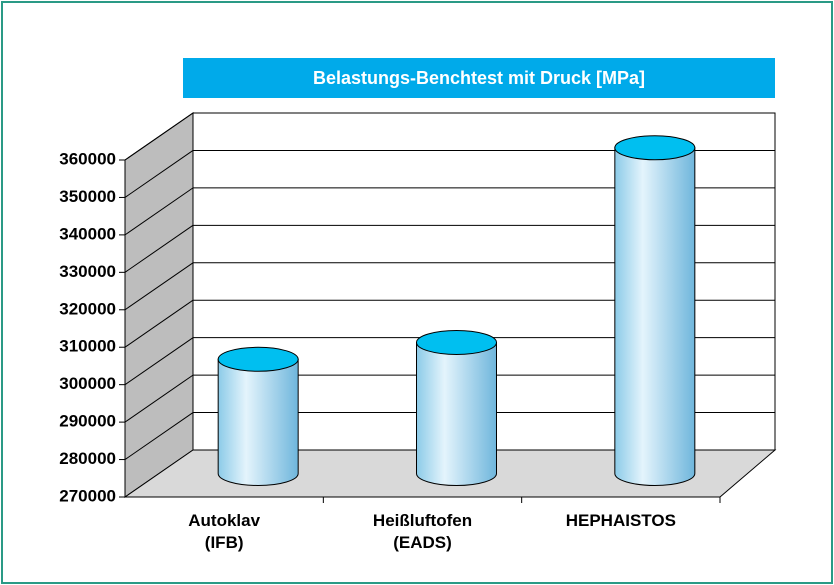  I want to click on y-tick-label: 330000, so click(87, 271).